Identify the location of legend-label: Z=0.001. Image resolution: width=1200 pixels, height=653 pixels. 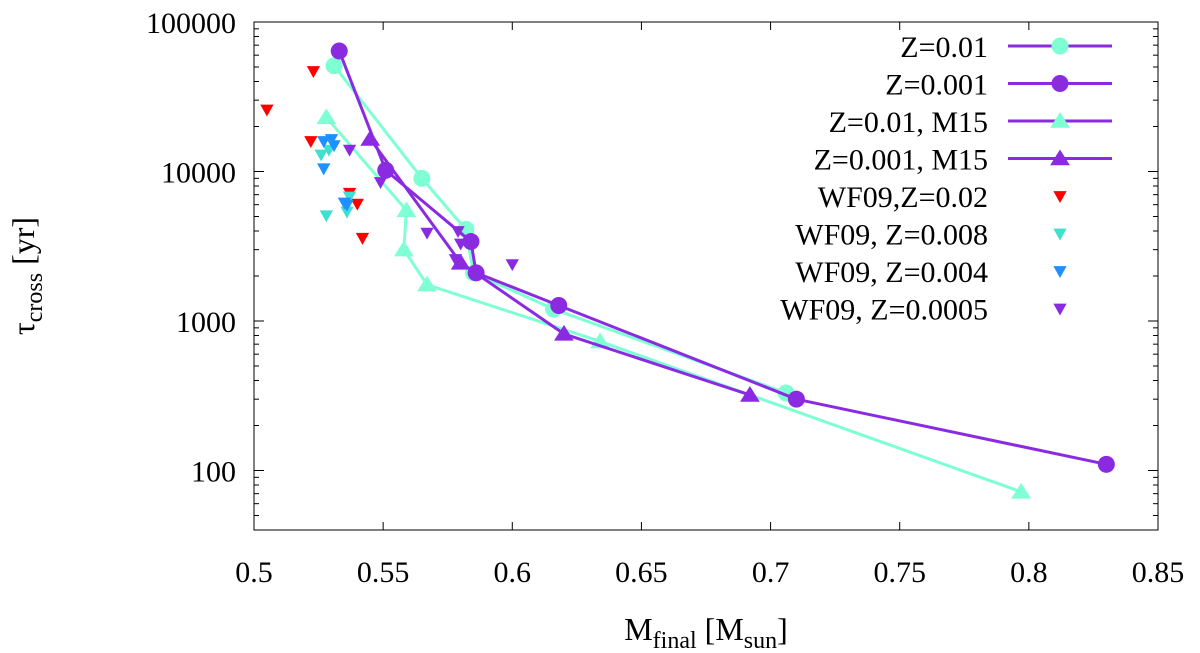
(936, 85).